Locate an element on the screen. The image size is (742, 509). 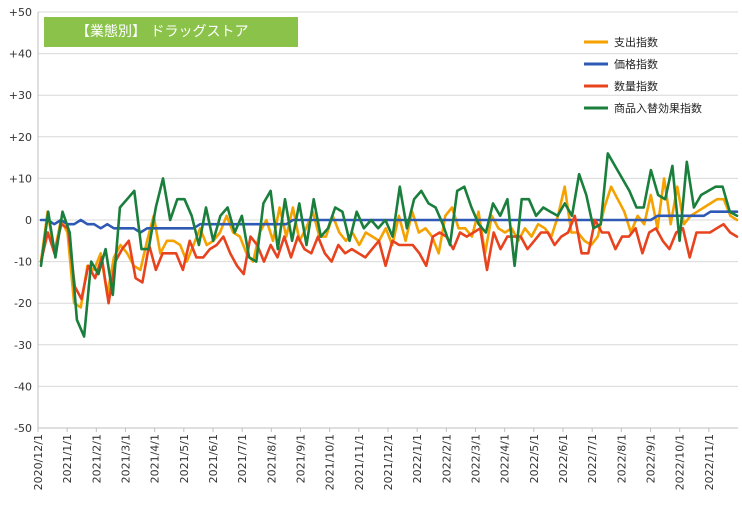
x-tick-label: 2021/3/1 is located at coordinates (126, 458).